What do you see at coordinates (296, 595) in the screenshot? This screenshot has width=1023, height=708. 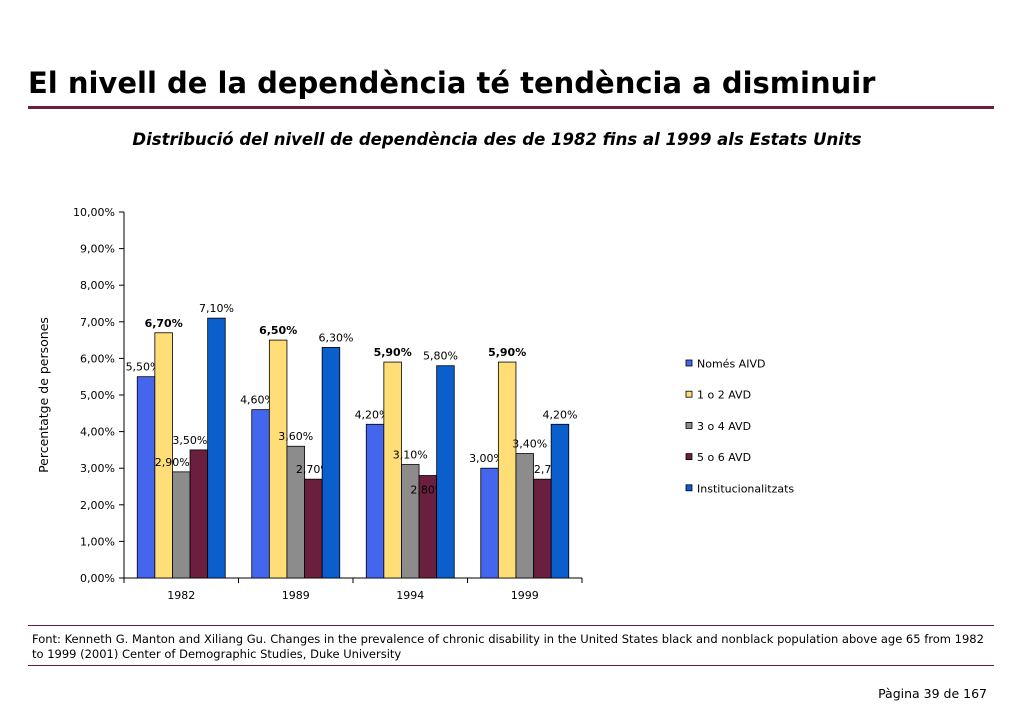 I see `x-tick-label: 1989` at bounding box center [296, 595].